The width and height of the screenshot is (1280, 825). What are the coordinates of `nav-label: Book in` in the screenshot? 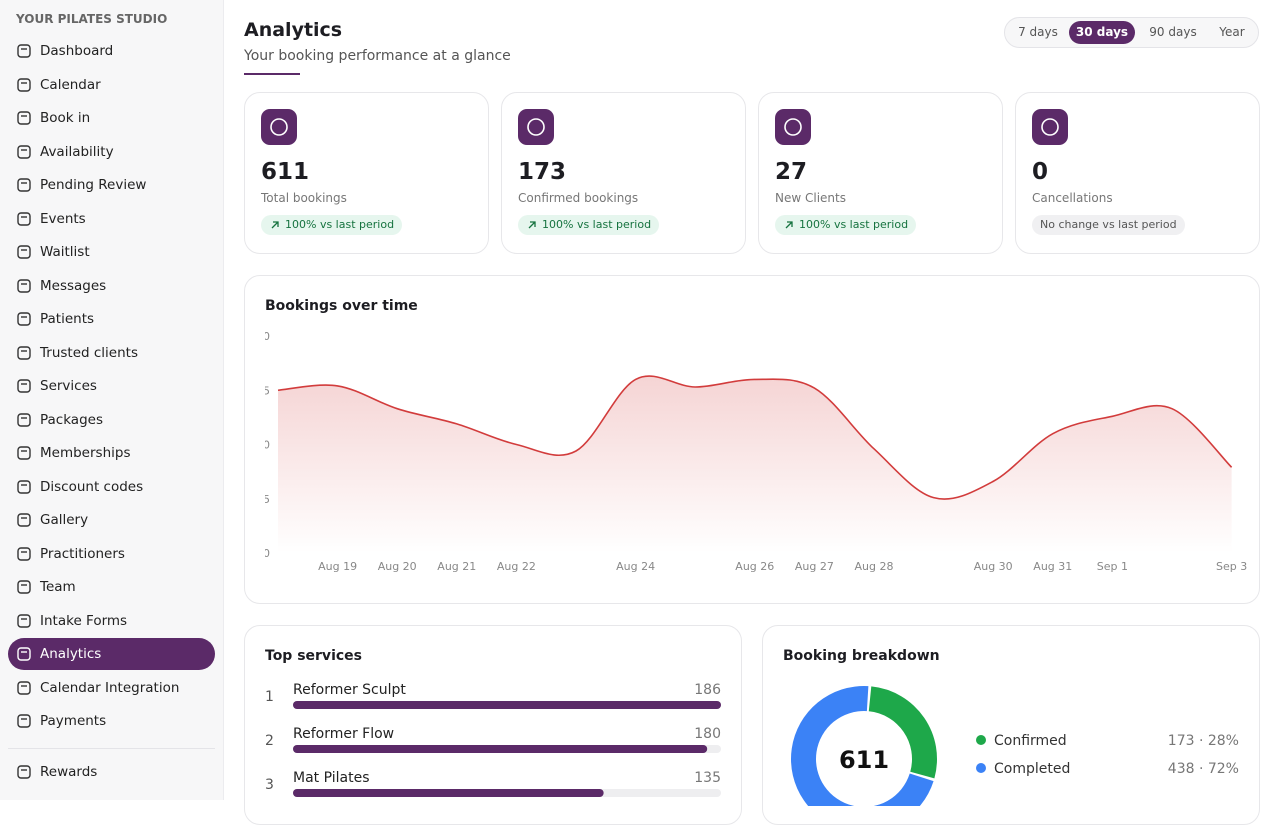 It's located at (65, 118).